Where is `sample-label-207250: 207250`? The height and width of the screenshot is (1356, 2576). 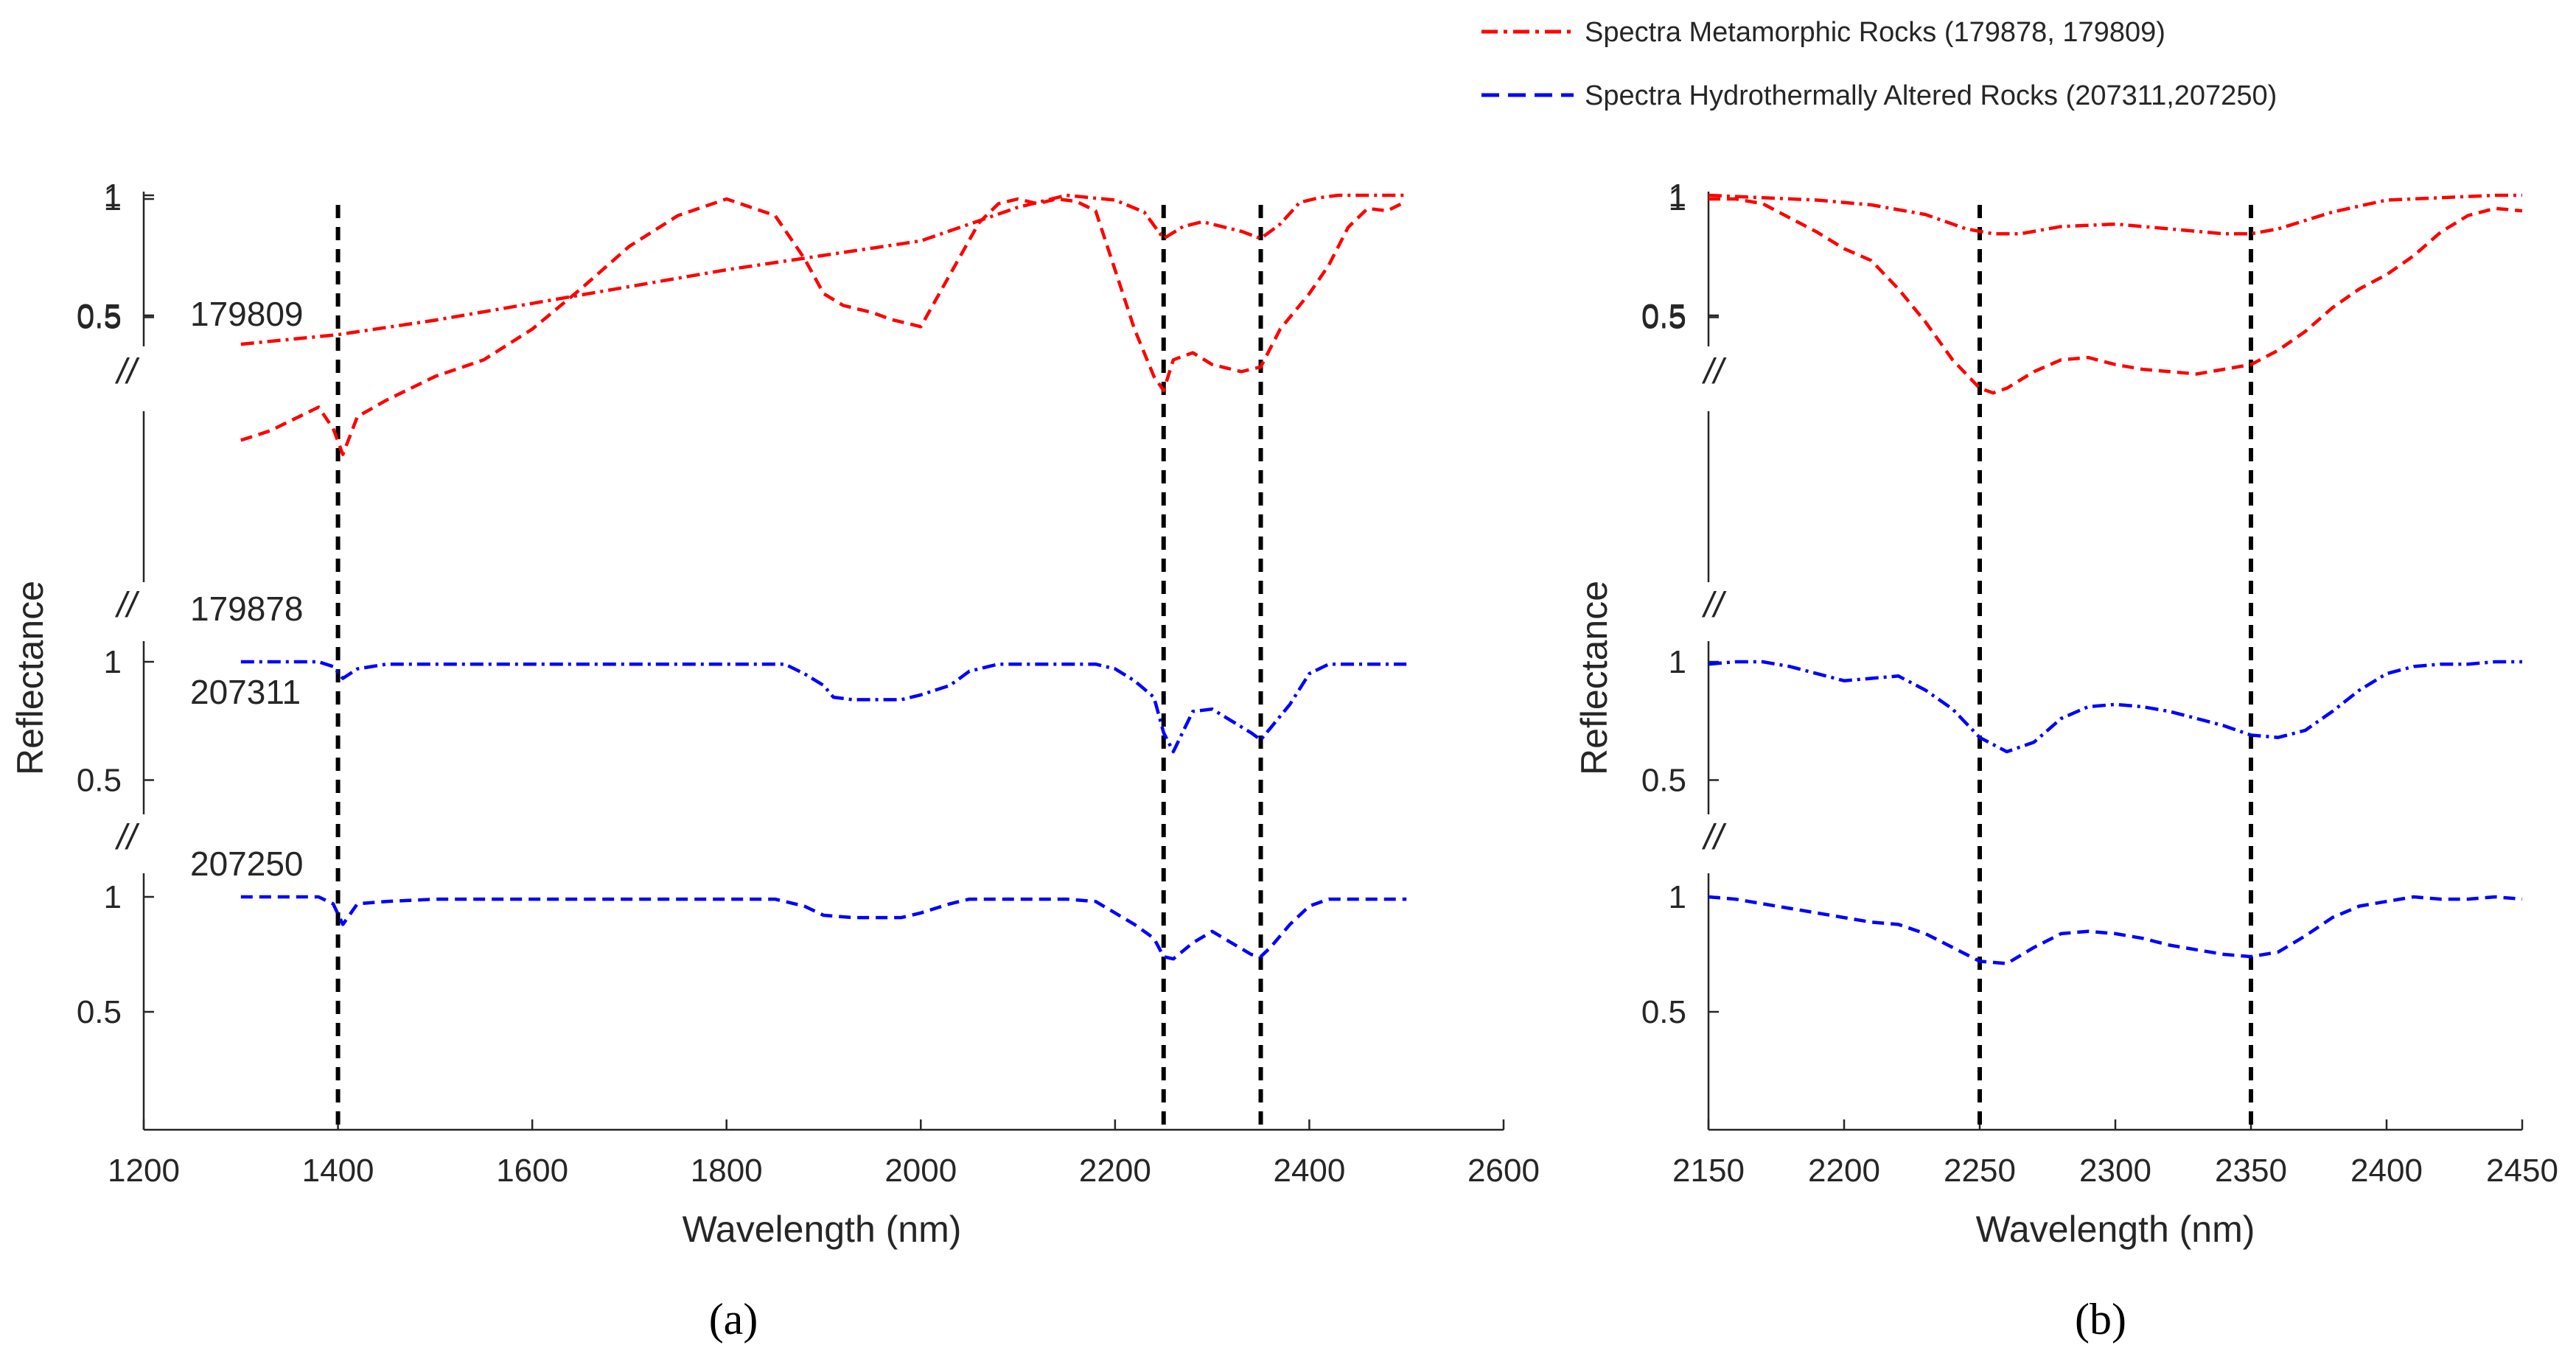 sample-label-207250: 207250 is located at coordinates (247, 864).